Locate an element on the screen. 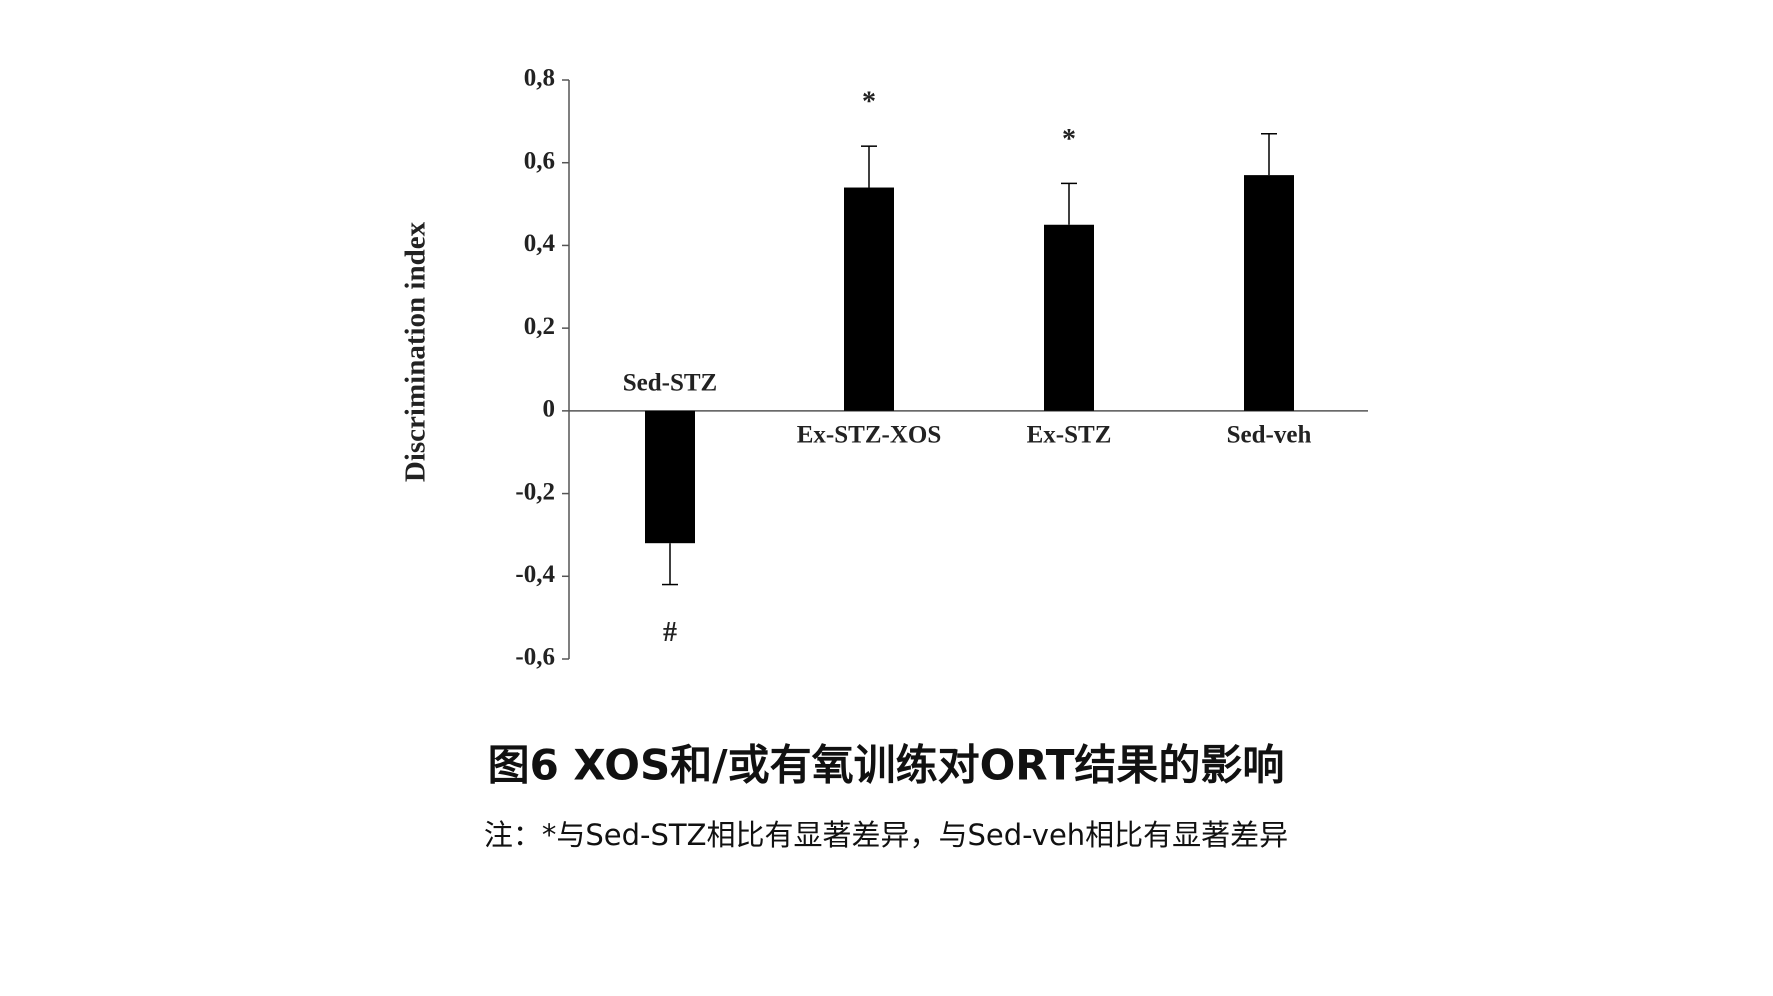 This screenshot has height=996, width=1773. significance-label: # is located at coordinates (670, 632).